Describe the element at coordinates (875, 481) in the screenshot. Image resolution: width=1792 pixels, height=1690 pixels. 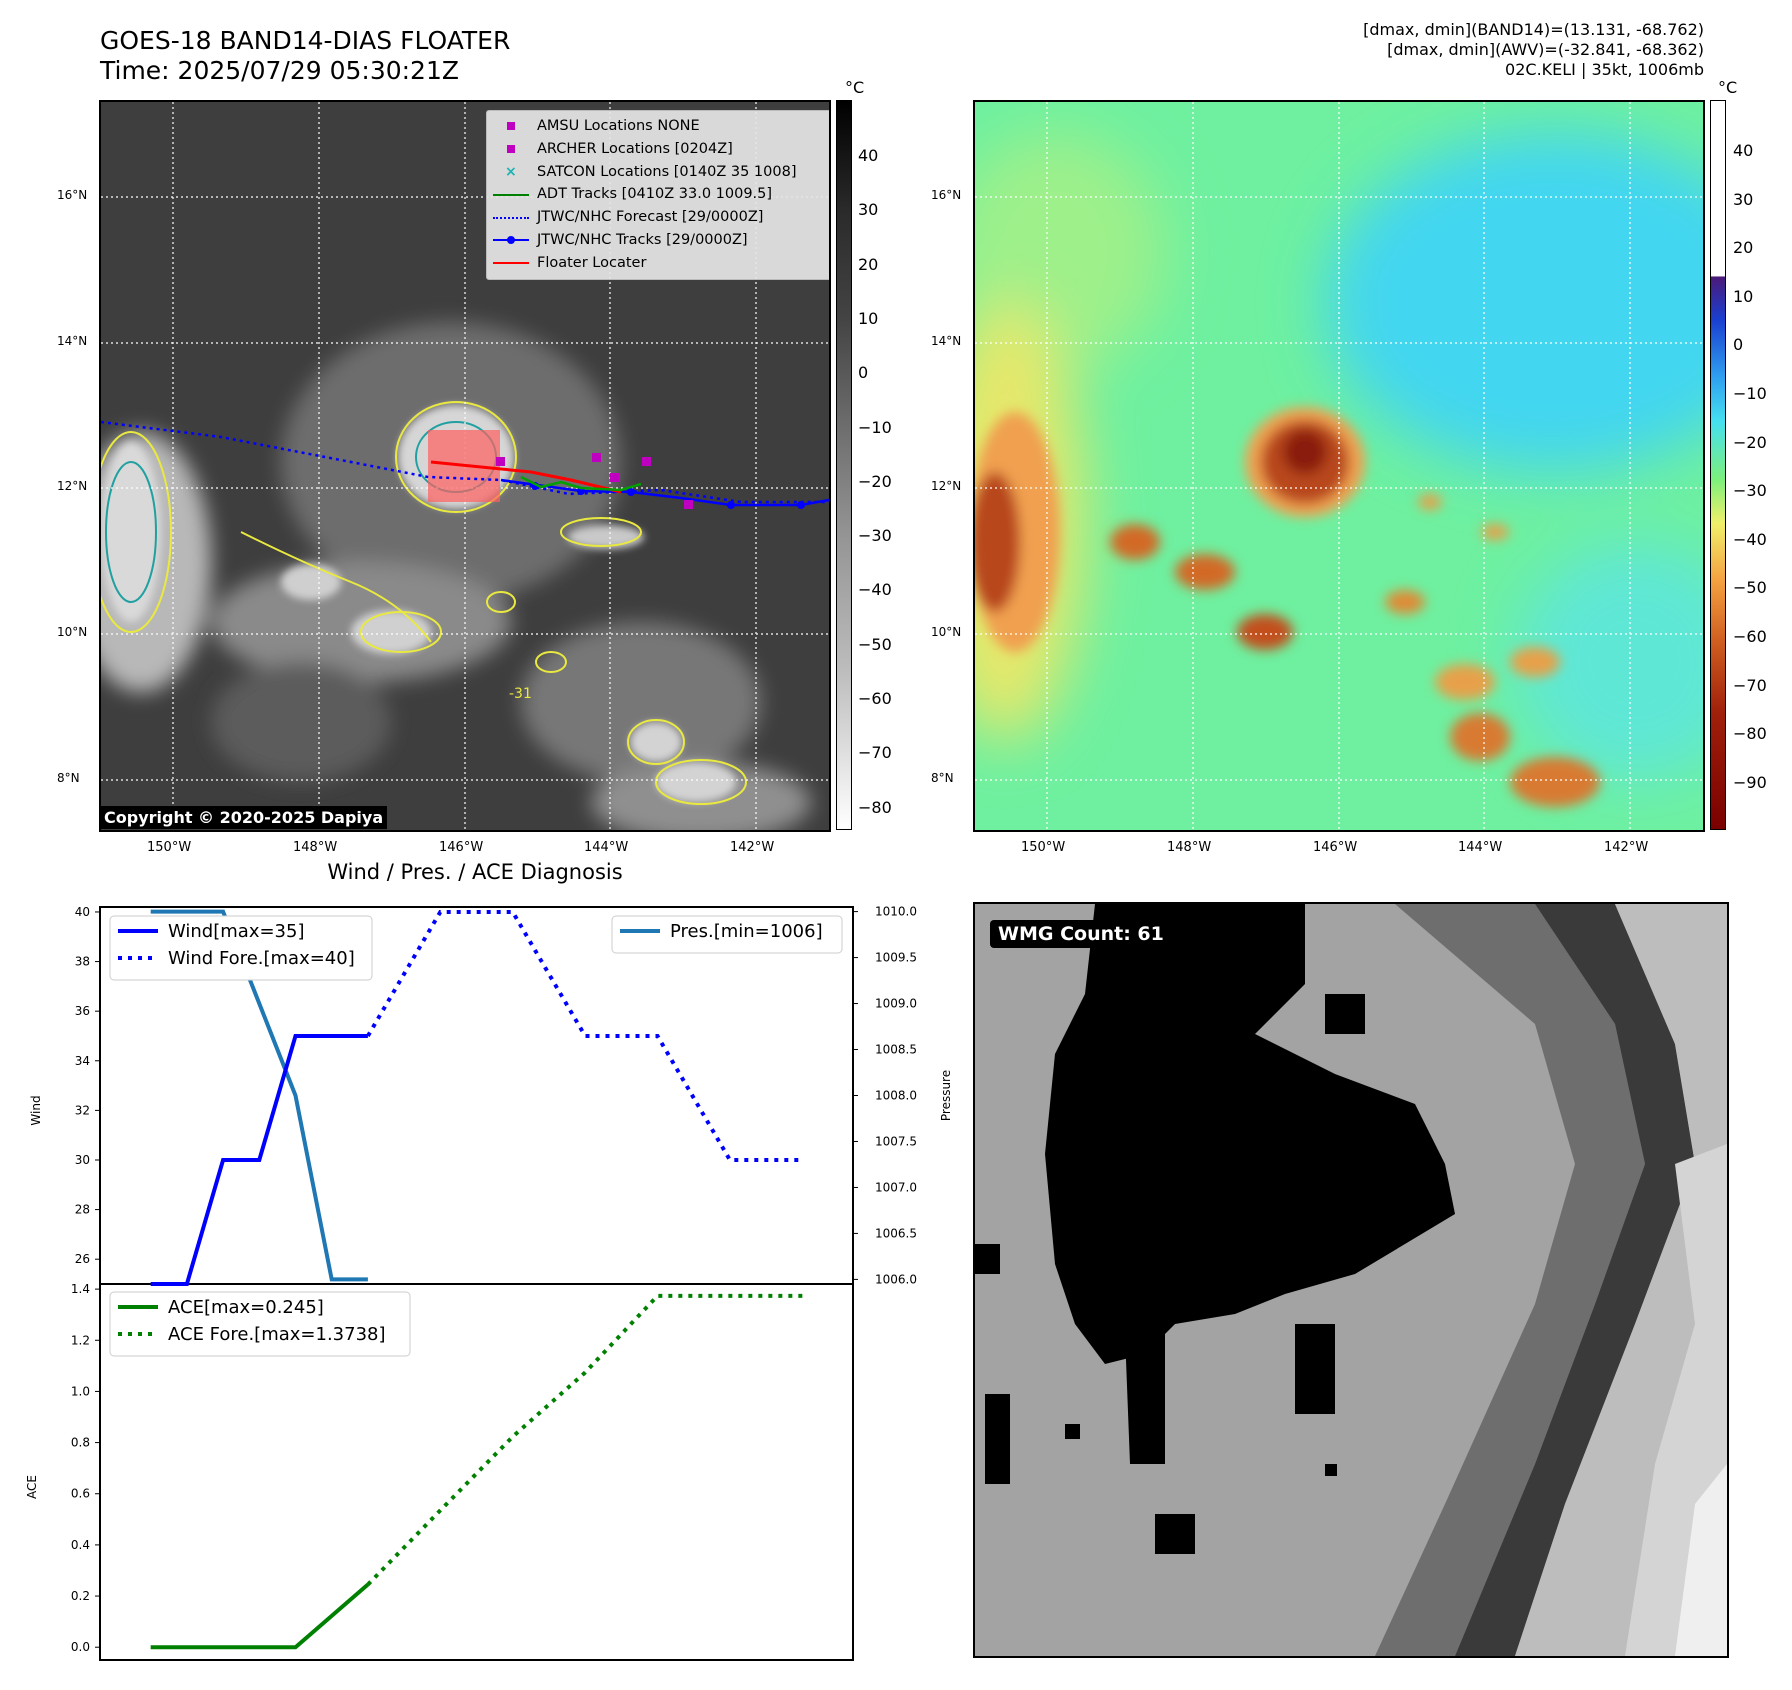
I see `colorbar-tick: −20` at that location.